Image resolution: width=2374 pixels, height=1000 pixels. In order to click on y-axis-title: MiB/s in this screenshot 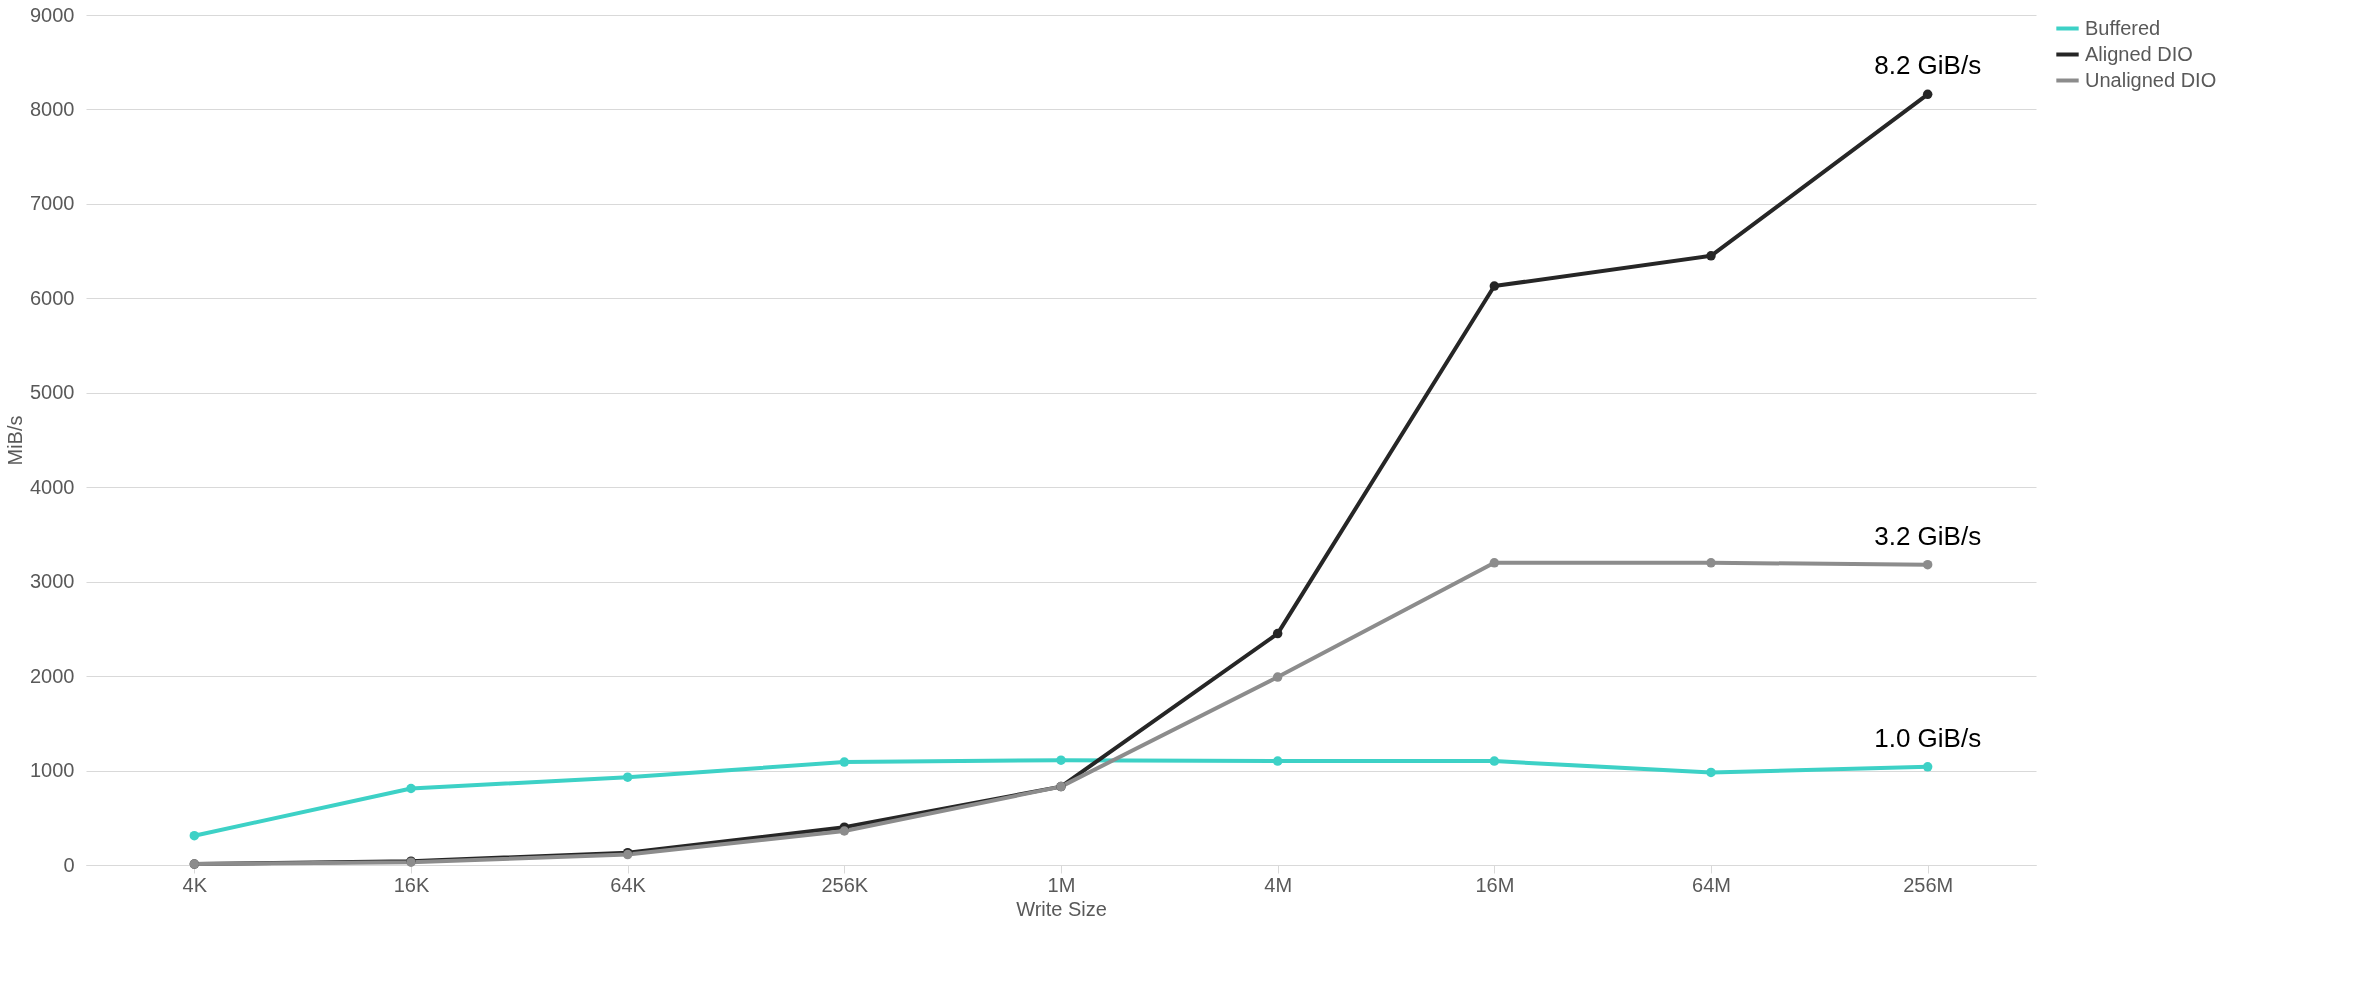, I will do `click(15, 440)`.